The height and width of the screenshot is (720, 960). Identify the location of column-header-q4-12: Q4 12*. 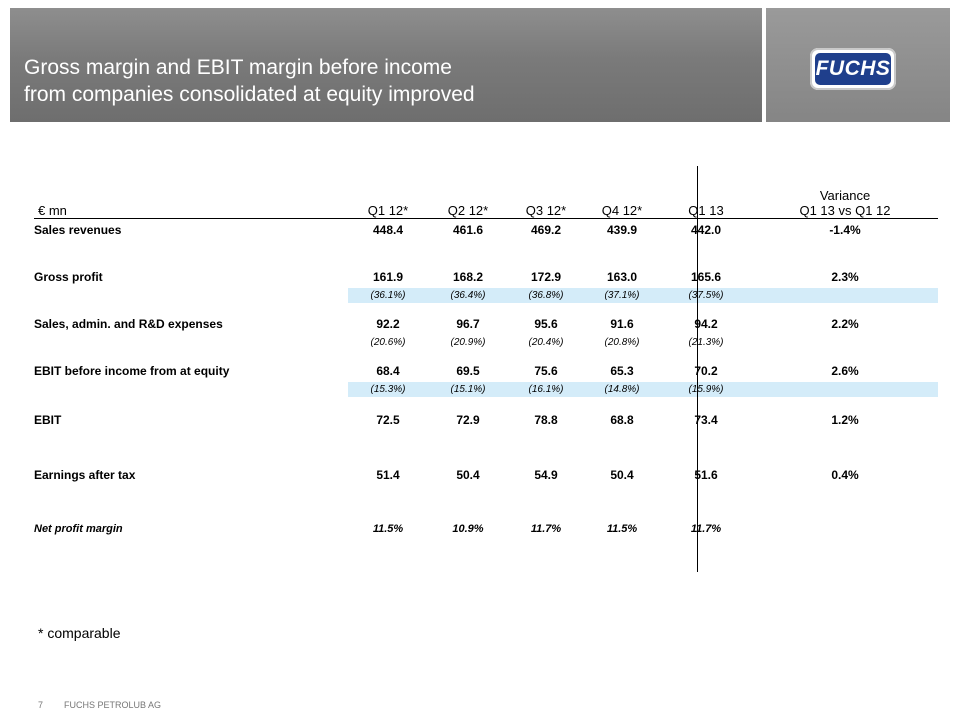
(622, 191).